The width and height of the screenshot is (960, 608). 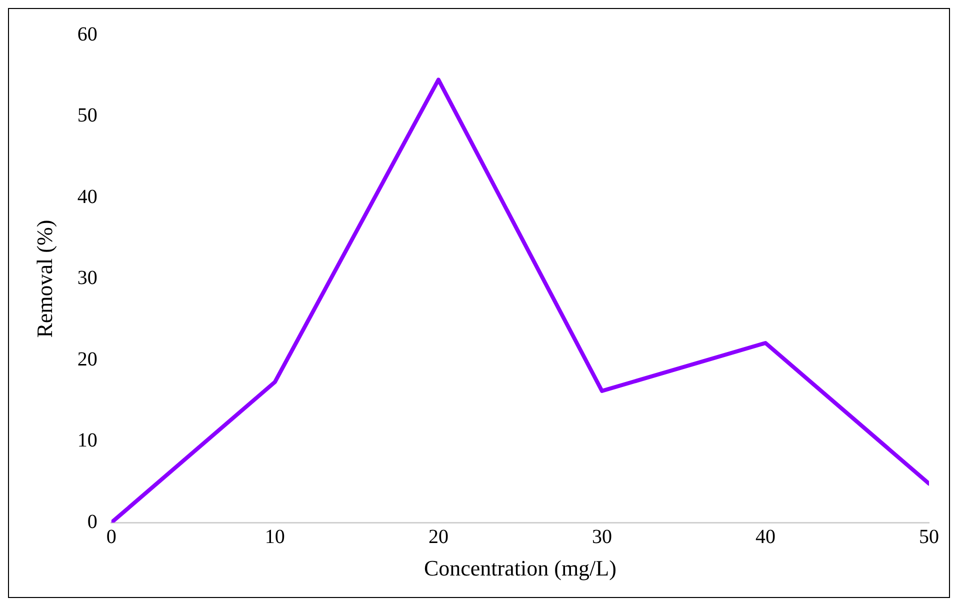 What do you see at coordinates (520, 568) in the screenshot?
I see `x-axis-title: Concentration (mg/L)` at bounding box center [520, 568].